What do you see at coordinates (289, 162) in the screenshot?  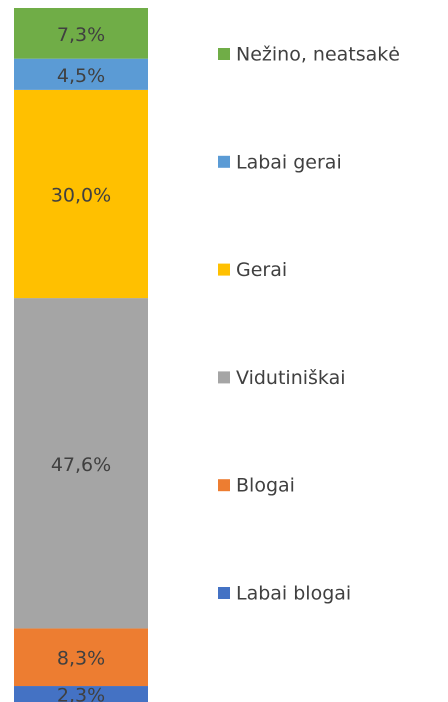 I see `legend-label: Labai gerai` at bounding box center [289, 162].